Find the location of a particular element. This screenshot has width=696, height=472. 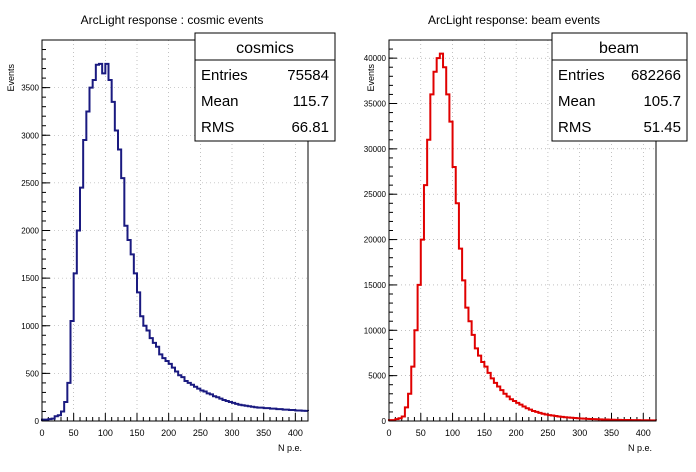

cosmic-stats-value-entries: 75584 is located at coordinates (308, 75).